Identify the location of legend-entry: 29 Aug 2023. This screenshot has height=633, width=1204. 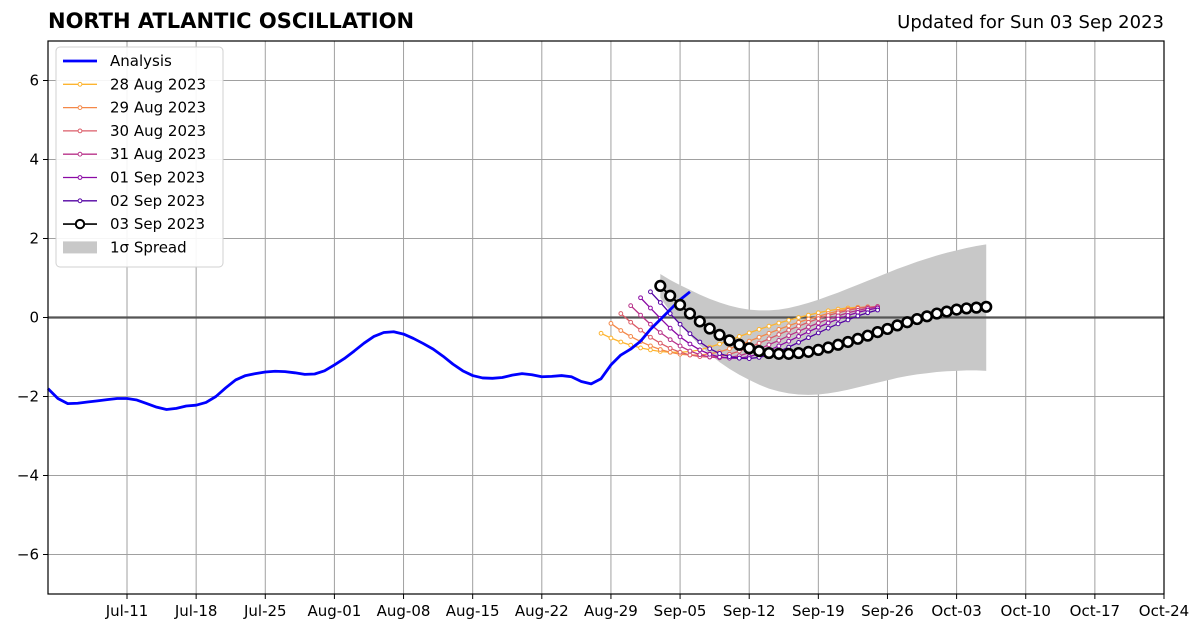
(134, 108).